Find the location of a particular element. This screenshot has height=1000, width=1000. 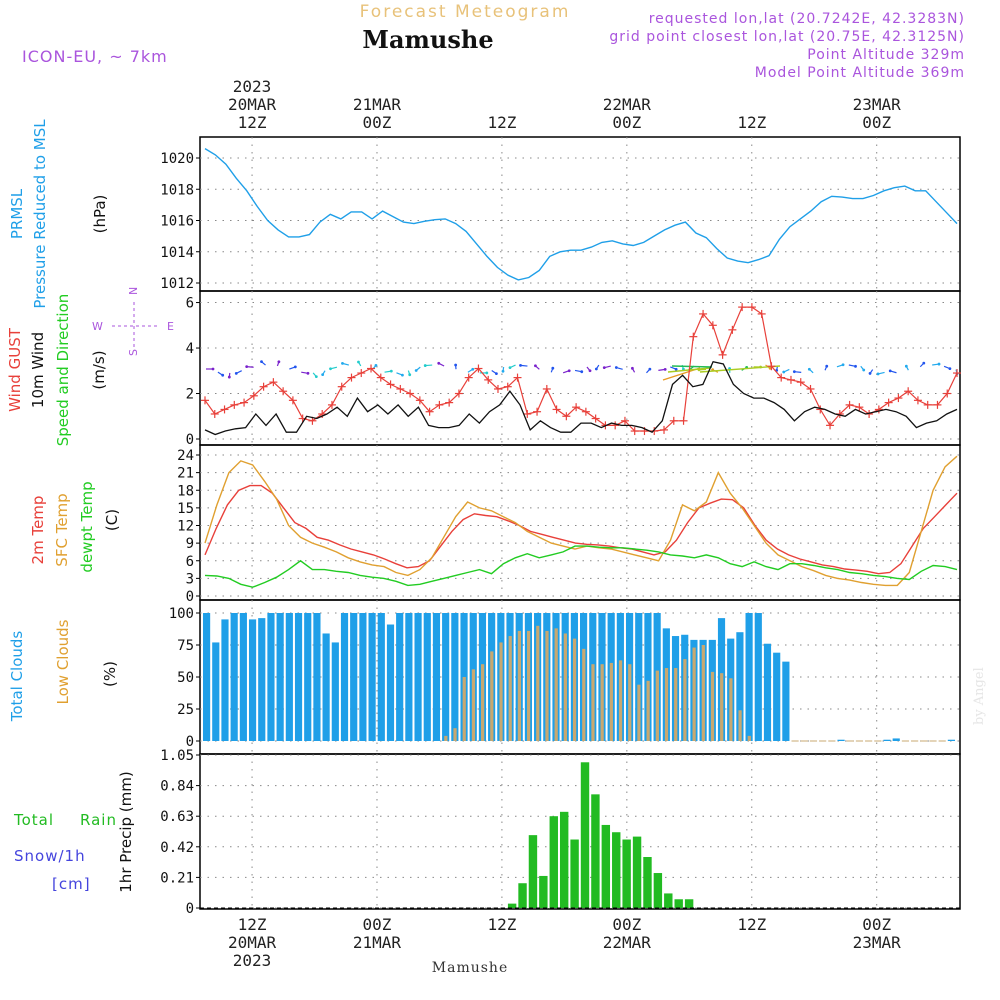

compass-w: W is located at coordinates (97, 326).